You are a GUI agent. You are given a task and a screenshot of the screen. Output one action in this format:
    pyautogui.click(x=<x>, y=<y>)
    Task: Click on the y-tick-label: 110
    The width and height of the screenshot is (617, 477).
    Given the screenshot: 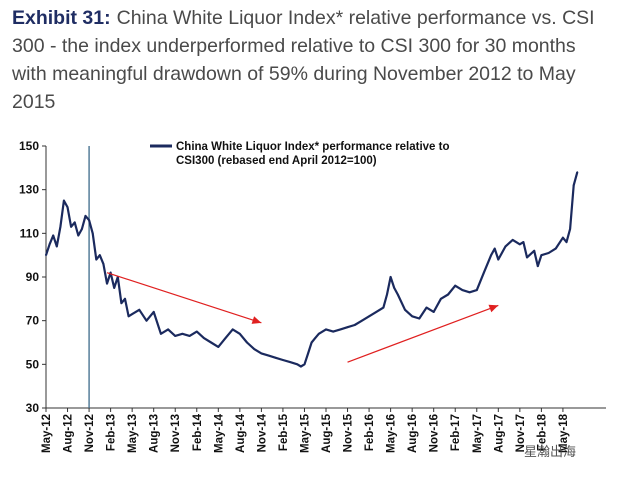 What is the action you would take?
    pyautogui.click(x=30, y=233)
    